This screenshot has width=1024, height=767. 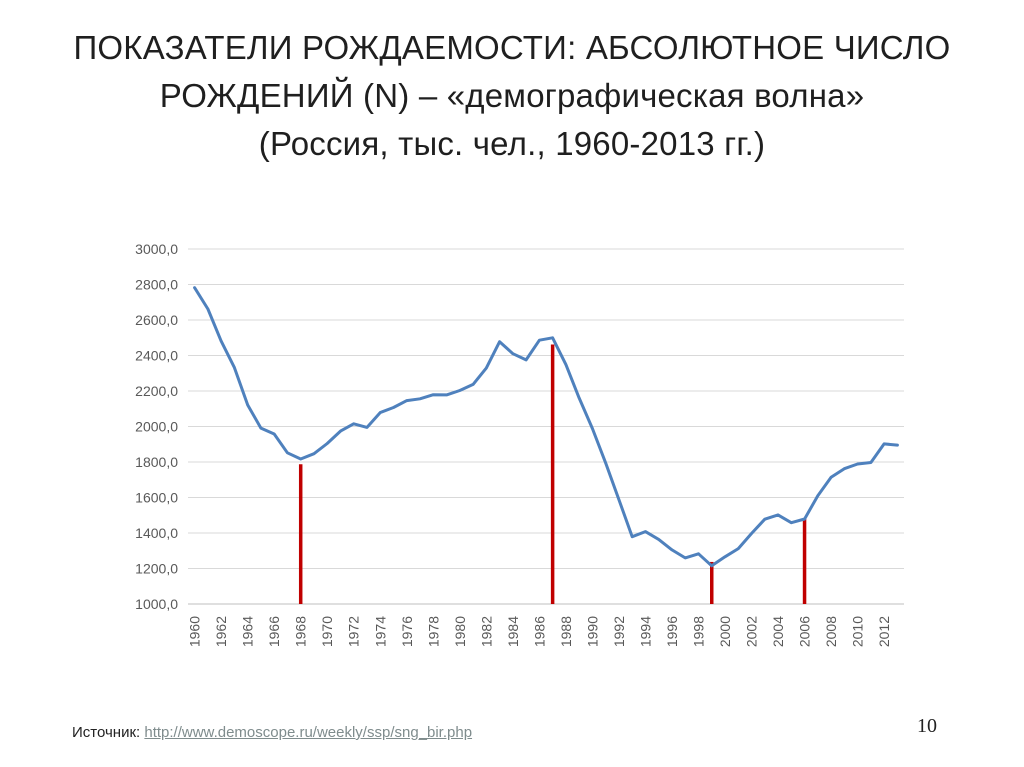 What do you see at coordinates (108, 732) in the screenshot?
I see `source-label: Источник:` at bounding box center [108, 732].